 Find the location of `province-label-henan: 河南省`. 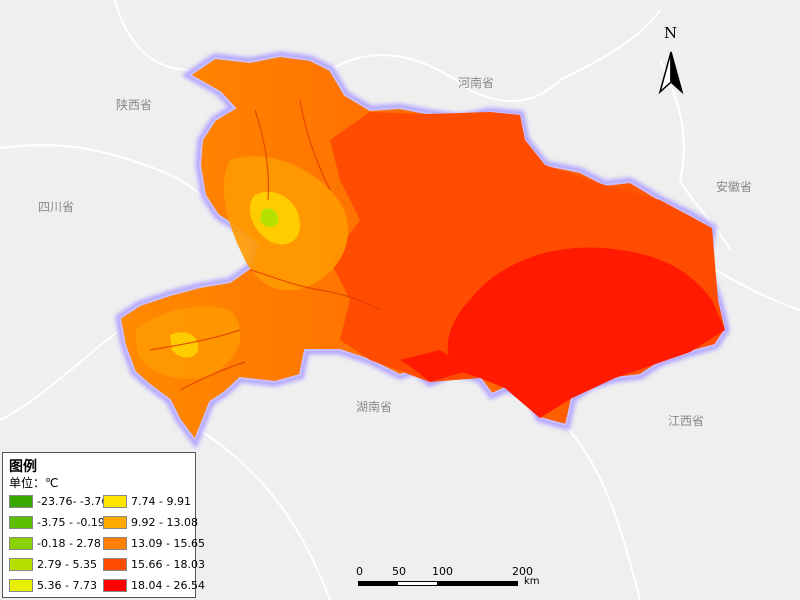

province-label-henan: 河南省 is located at coordinates (476, 83).